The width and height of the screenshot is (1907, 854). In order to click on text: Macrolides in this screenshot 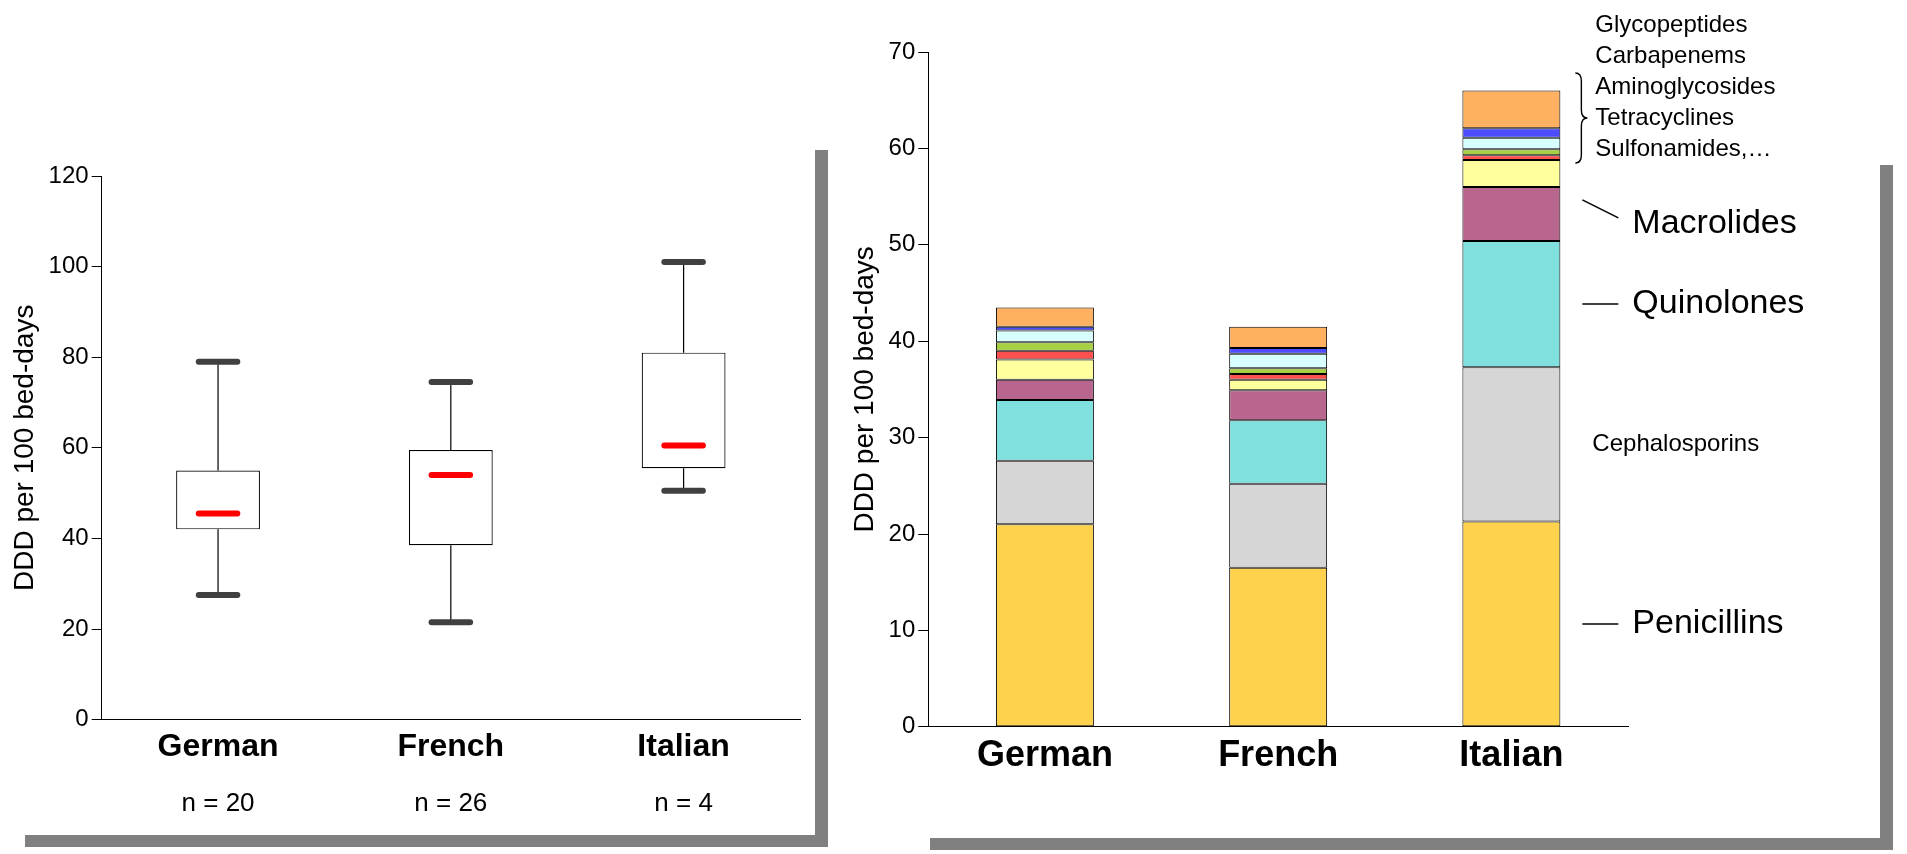, I will do `click(1714, 221)`.